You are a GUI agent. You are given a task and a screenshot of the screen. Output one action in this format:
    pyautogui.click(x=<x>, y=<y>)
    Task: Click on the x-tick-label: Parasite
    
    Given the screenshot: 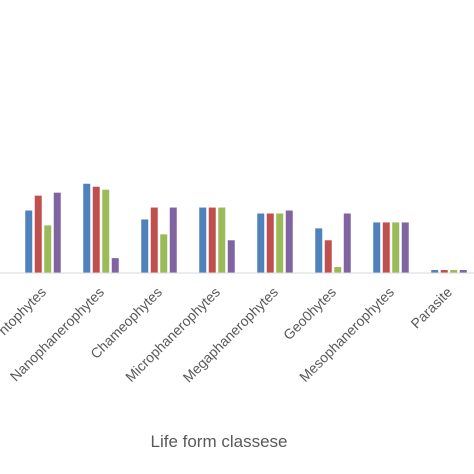 What is the action you would take?
    pyautogui.click(x=431, y=308)
    